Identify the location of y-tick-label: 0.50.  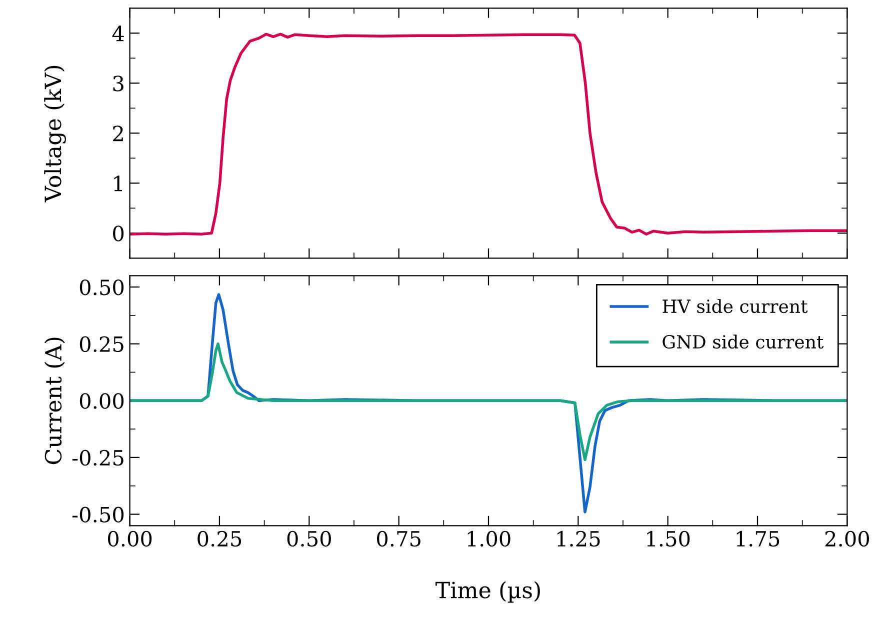
(102, 287).